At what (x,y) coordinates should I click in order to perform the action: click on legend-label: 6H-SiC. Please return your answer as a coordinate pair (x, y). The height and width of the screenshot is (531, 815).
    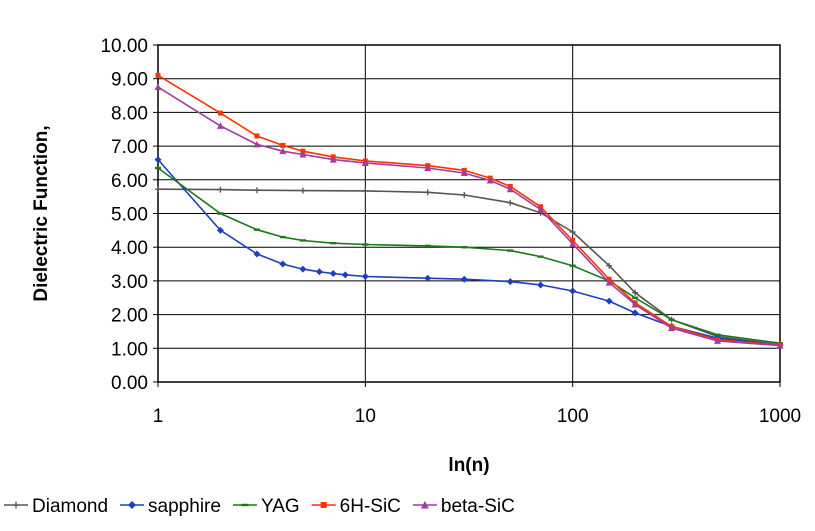
    Looking at the image, I should click on (370, 506).